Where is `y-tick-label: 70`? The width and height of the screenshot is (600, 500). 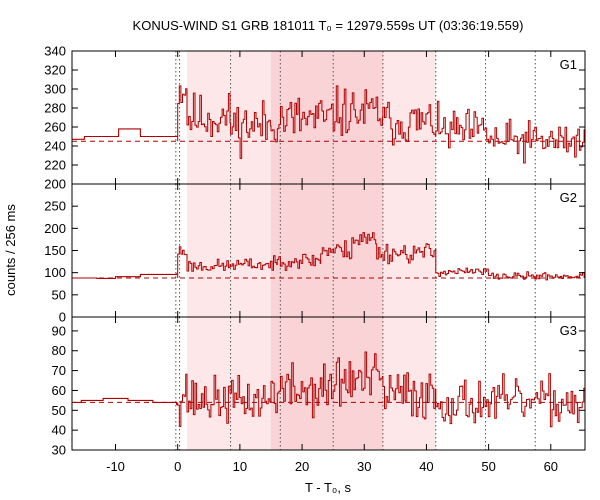
y-tick-label: 70 is located at coordinates (59, 370).